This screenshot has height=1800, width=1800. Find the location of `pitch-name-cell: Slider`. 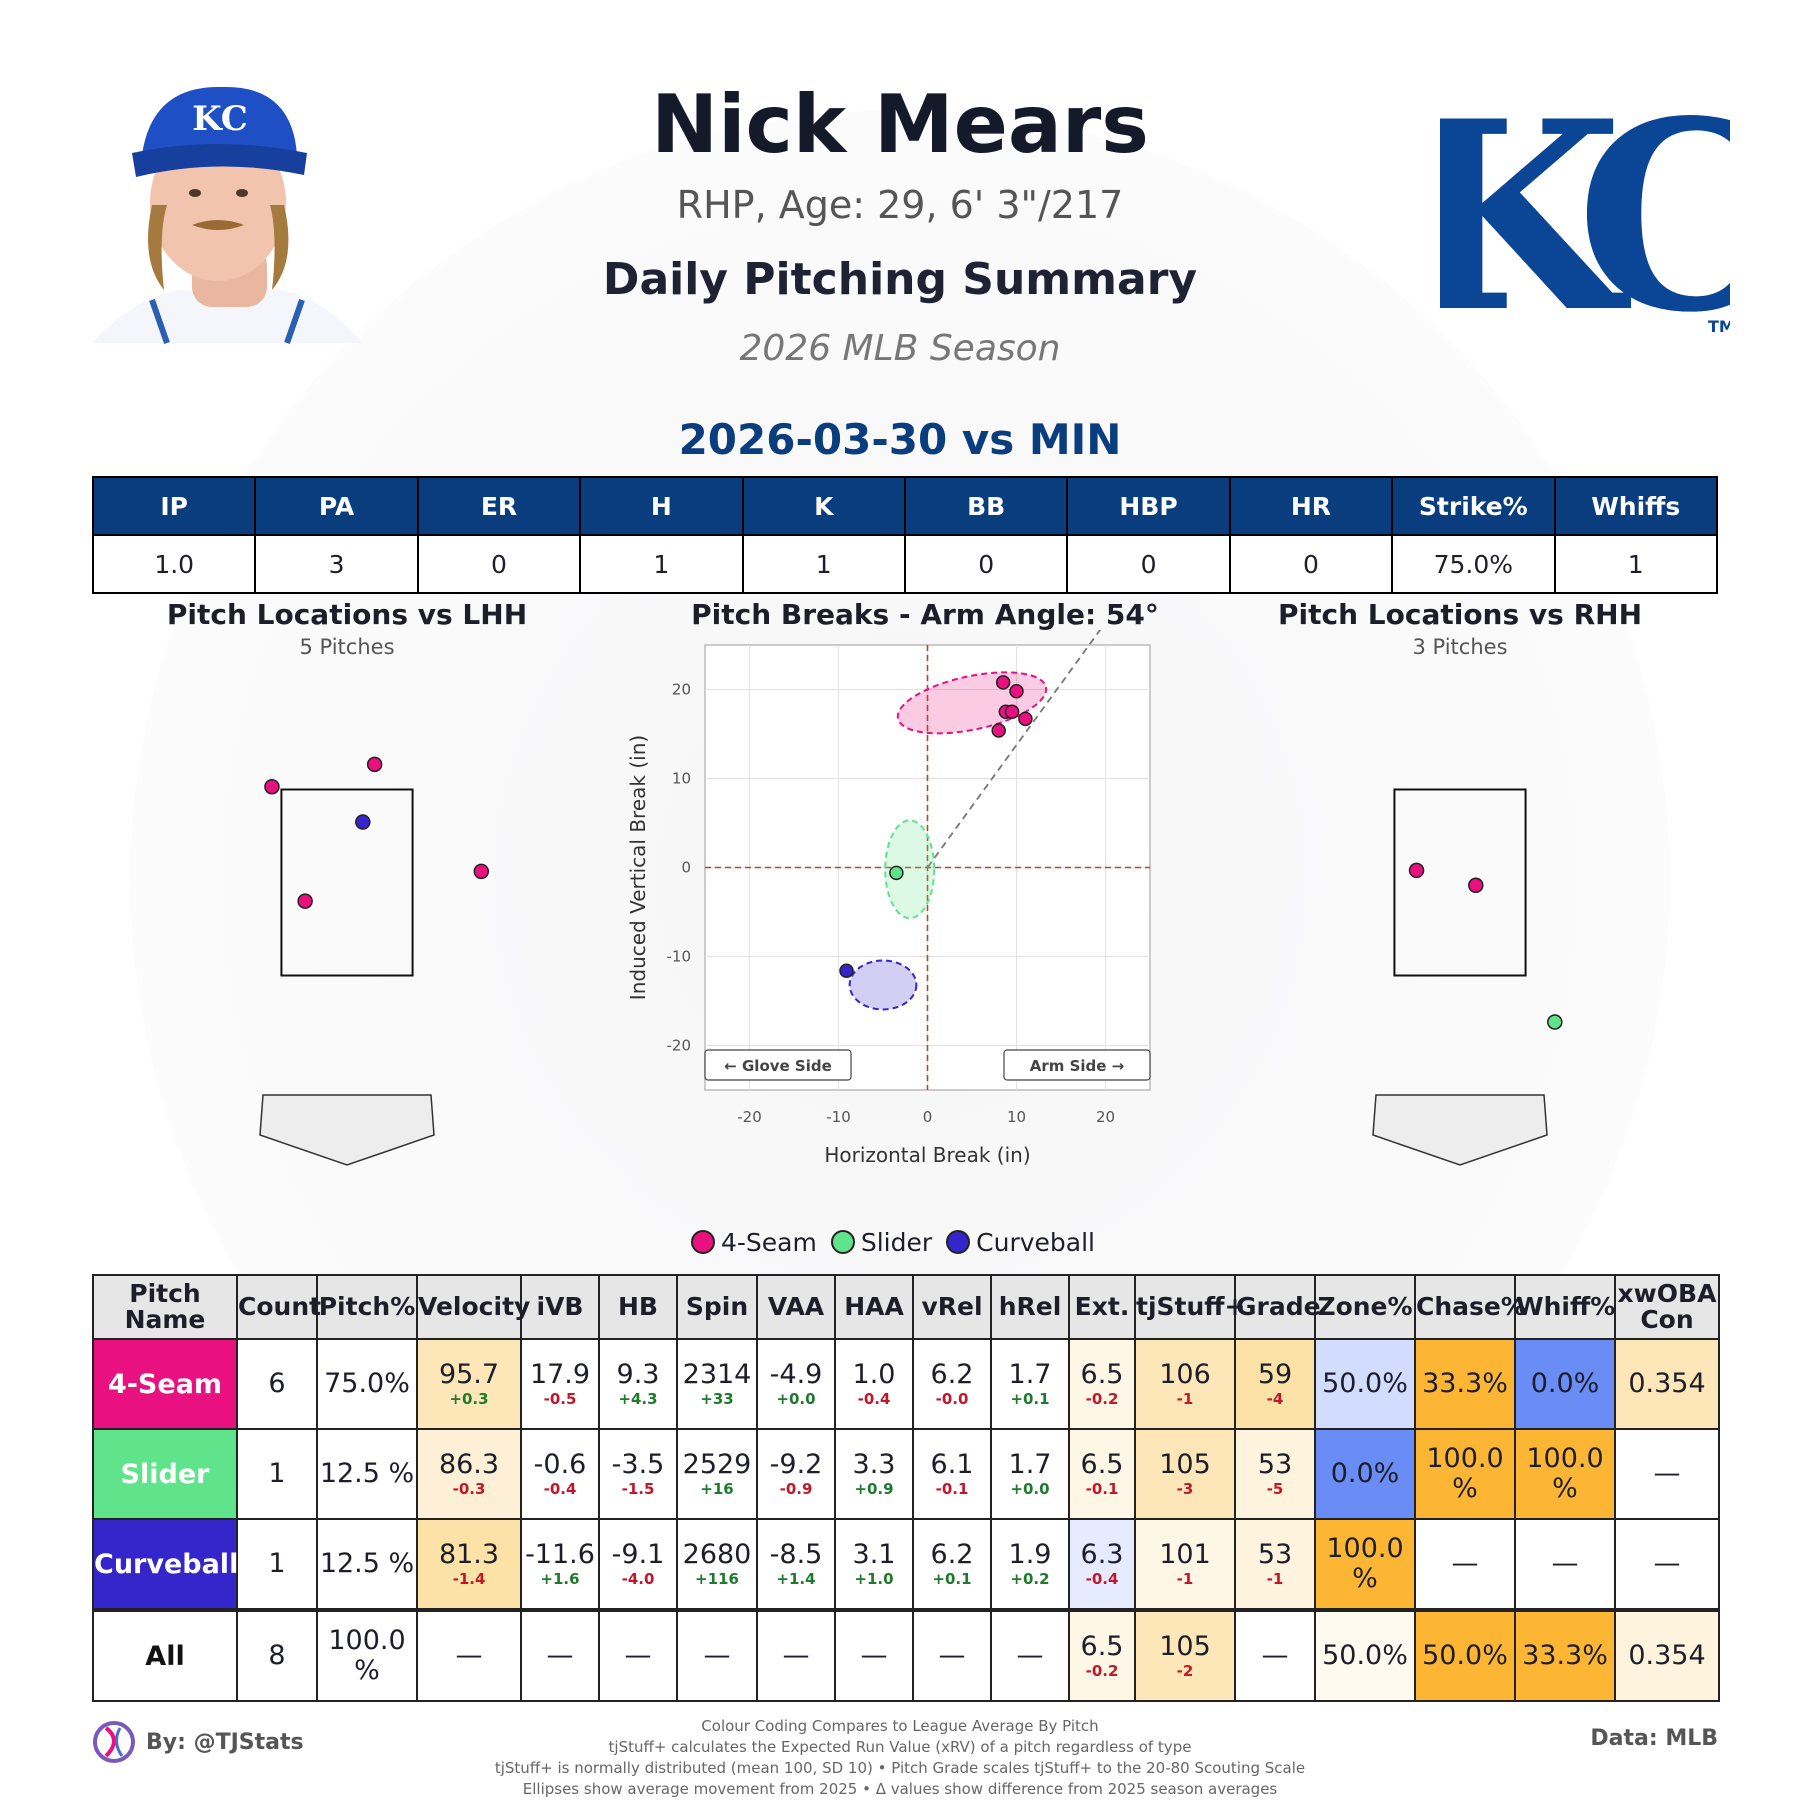

pitch-name-cell: Slider is located at coordinates (165, 1474).